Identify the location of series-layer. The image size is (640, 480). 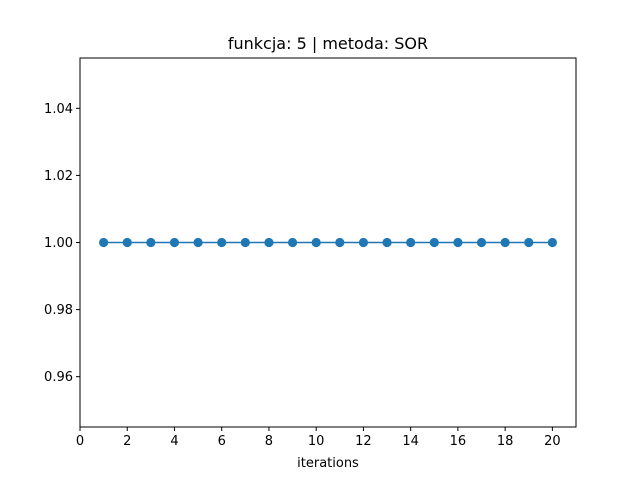
(328, 242).